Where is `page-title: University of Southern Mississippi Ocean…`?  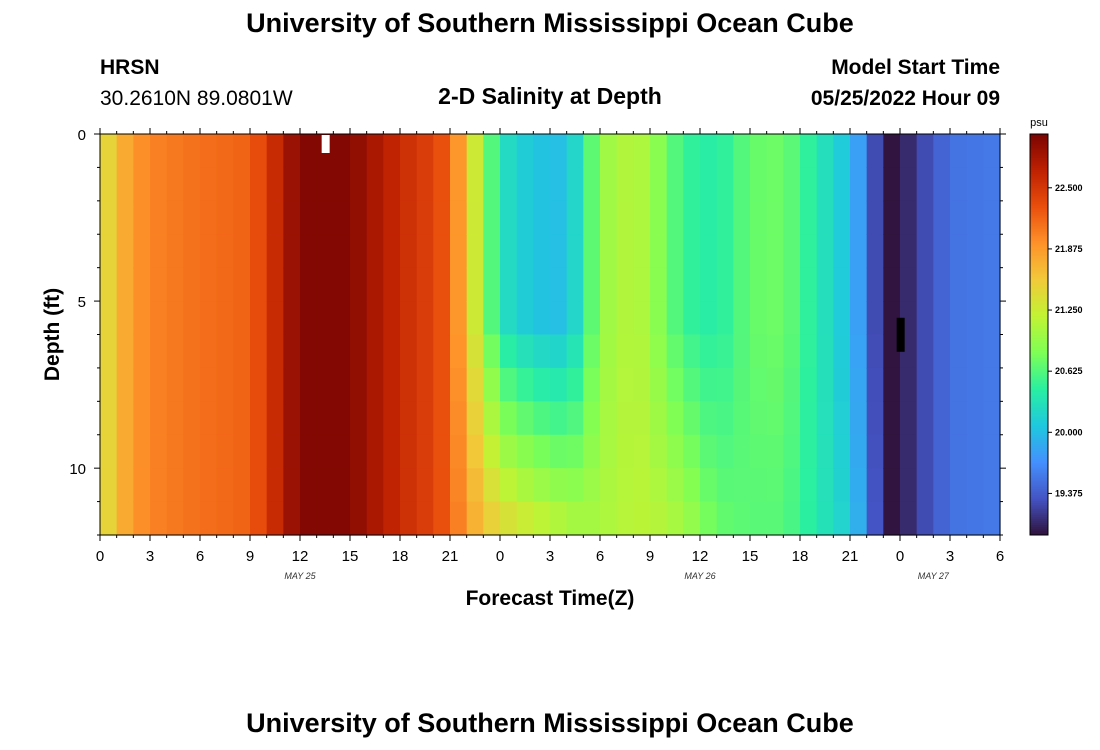 page-title: University of Southern Mississippi Ocean… is located at coordinates (550, 23).